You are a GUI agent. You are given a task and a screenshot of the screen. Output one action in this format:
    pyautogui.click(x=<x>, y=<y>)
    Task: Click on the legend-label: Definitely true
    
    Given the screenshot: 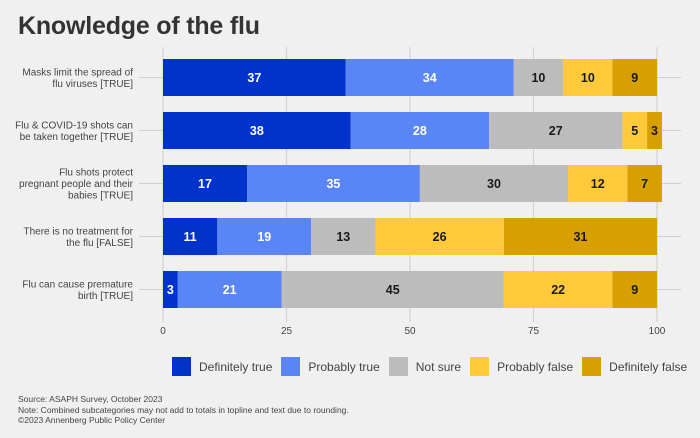 What is the action you would take?
    pyautogui.click(x=236, y=366)
    